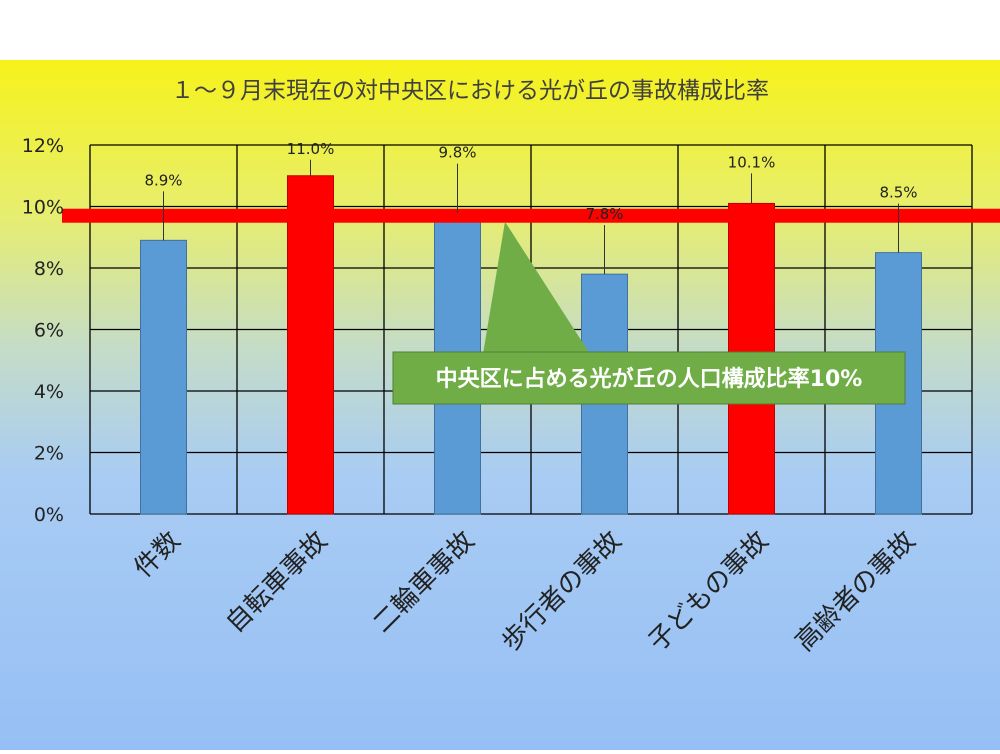  I want to click on data-labels: 8.9% 11.0% 9.8% 7.8% 10.1% 8.5%, so click(531, 207).